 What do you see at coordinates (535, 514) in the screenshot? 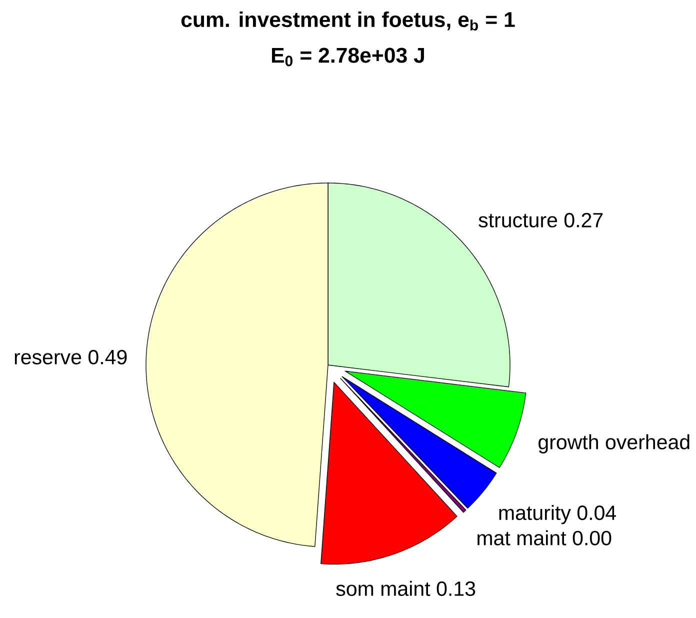
I see `slice-label: maturity` at bounding box center [535, 514].